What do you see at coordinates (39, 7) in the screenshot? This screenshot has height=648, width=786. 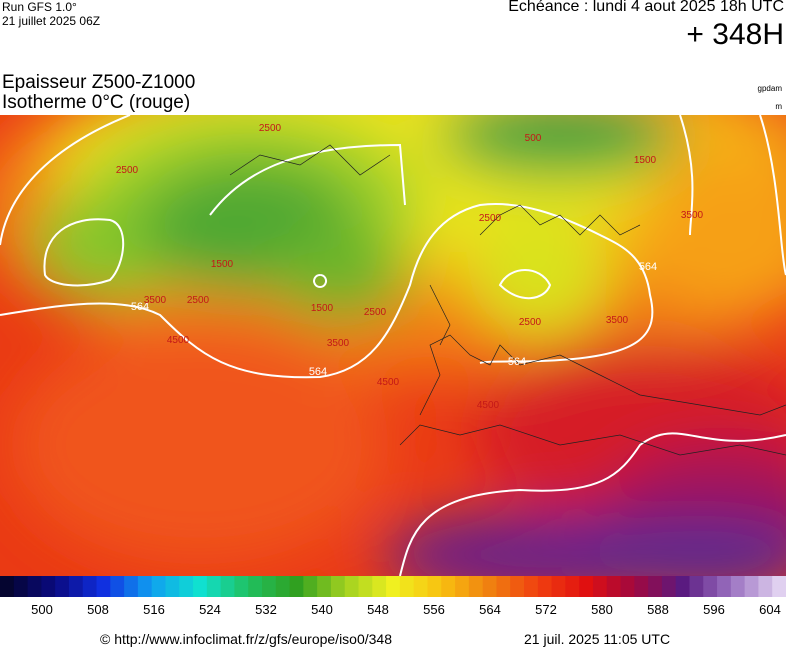 I see `run-label: Run GFS 1.0°` at bounding box center [39, 7].